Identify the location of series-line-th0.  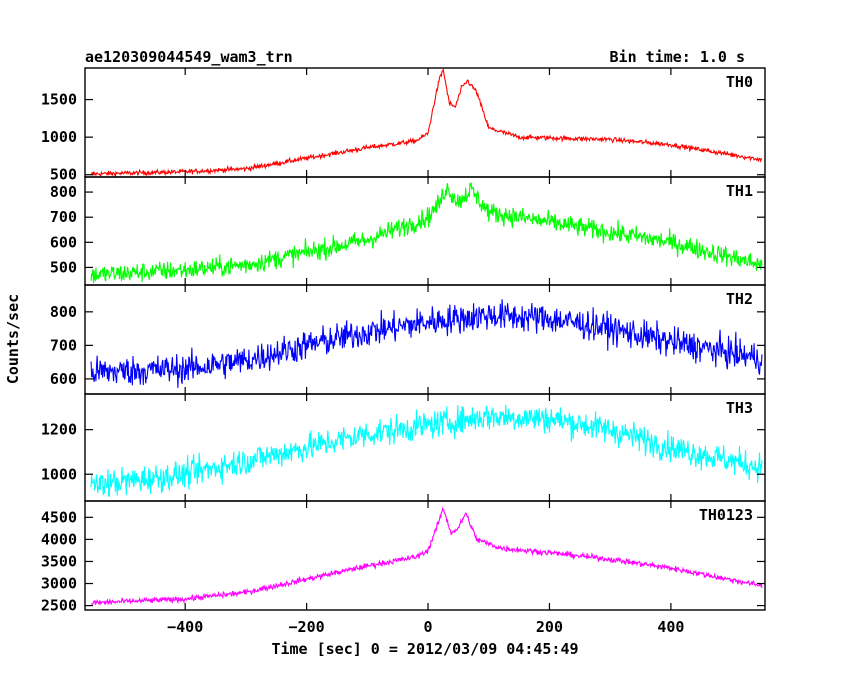
(426, 122).